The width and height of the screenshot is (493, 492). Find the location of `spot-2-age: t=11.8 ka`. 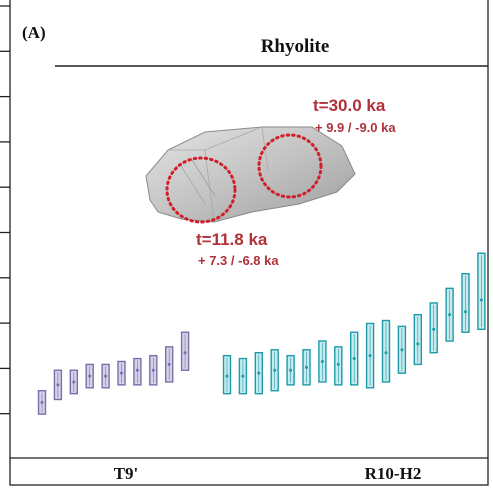

spot-2-age: t=11.8 ka is located at coordinates (232, 239).